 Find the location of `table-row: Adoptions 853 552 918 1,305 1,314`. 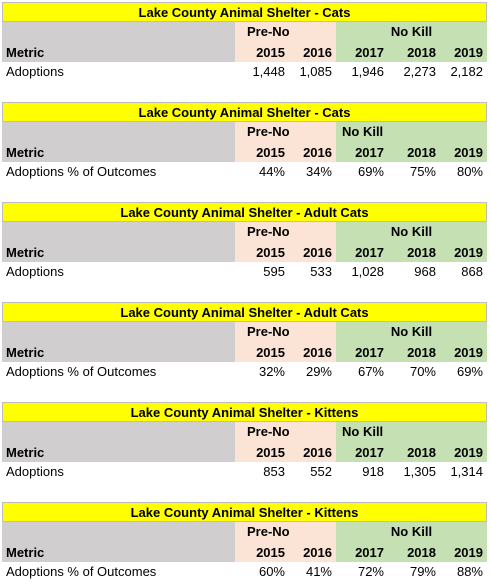

table-row: Adoptions 853 552 918 1,305 1,314 is located at coordinates (244, 472).